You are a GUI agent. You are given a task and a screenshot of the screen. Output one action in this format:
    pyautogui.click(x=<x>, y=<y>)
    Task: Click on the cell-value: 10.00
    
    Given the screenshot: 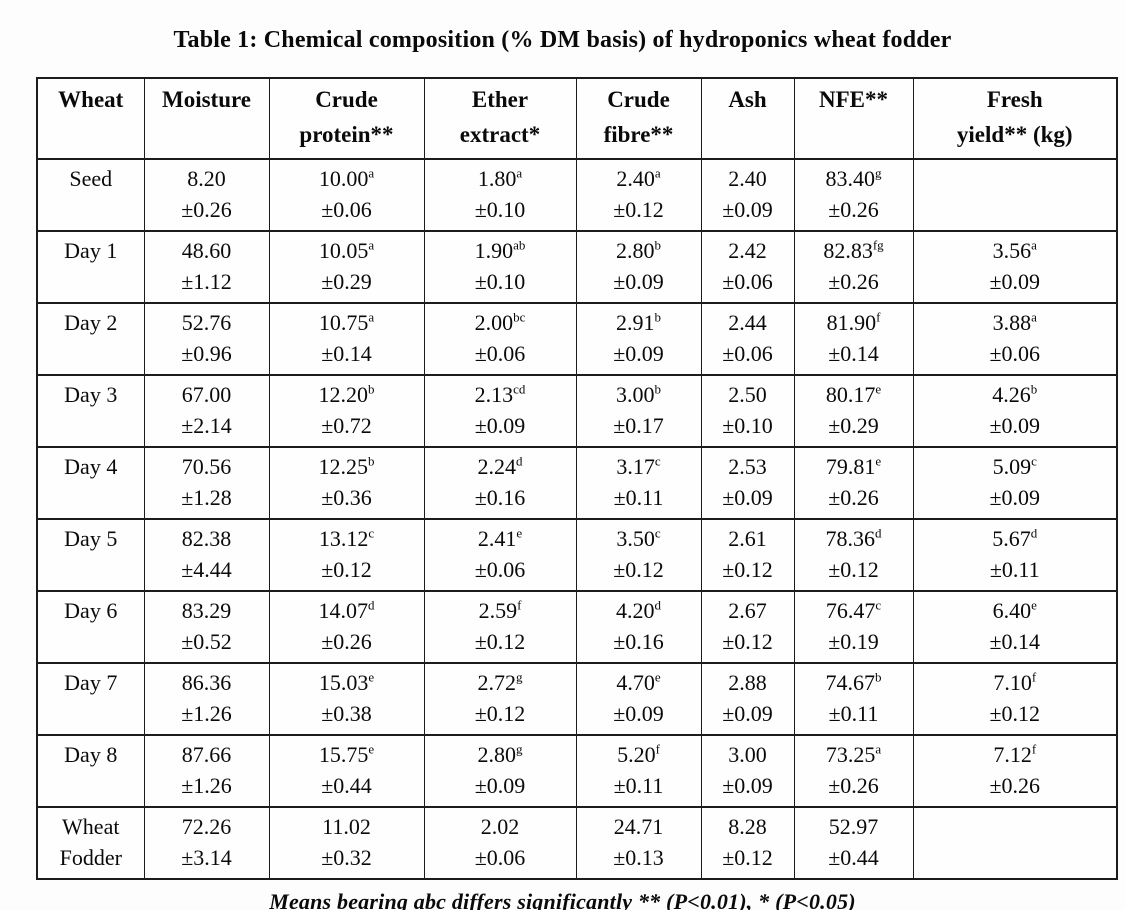 What is the action you would take?
    pyautogui.click(x=343, y=178)
    